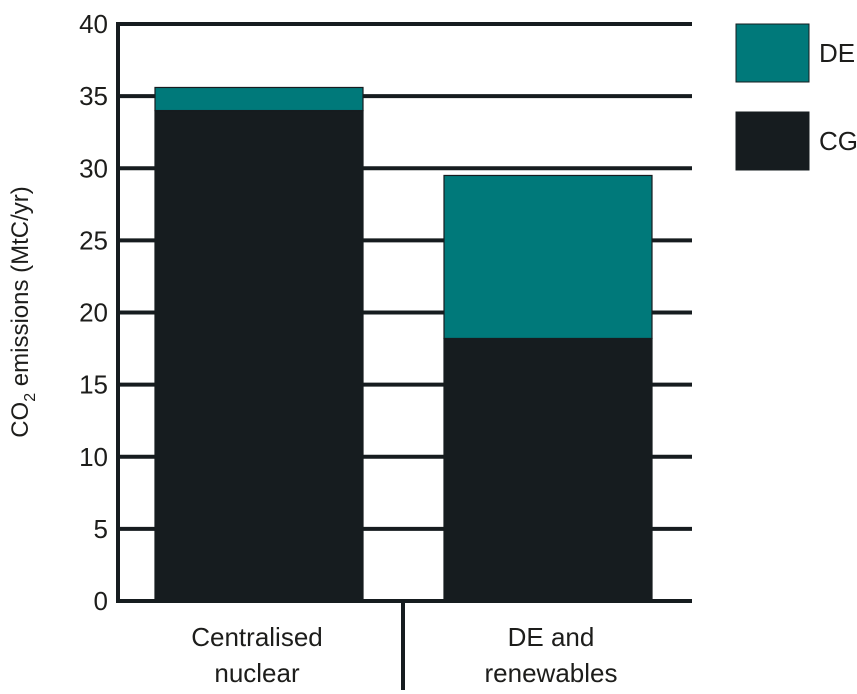  Describe the element at coordinates (93, 457) in the screenshot. I see `y-tick-label-10: 10` at that location.